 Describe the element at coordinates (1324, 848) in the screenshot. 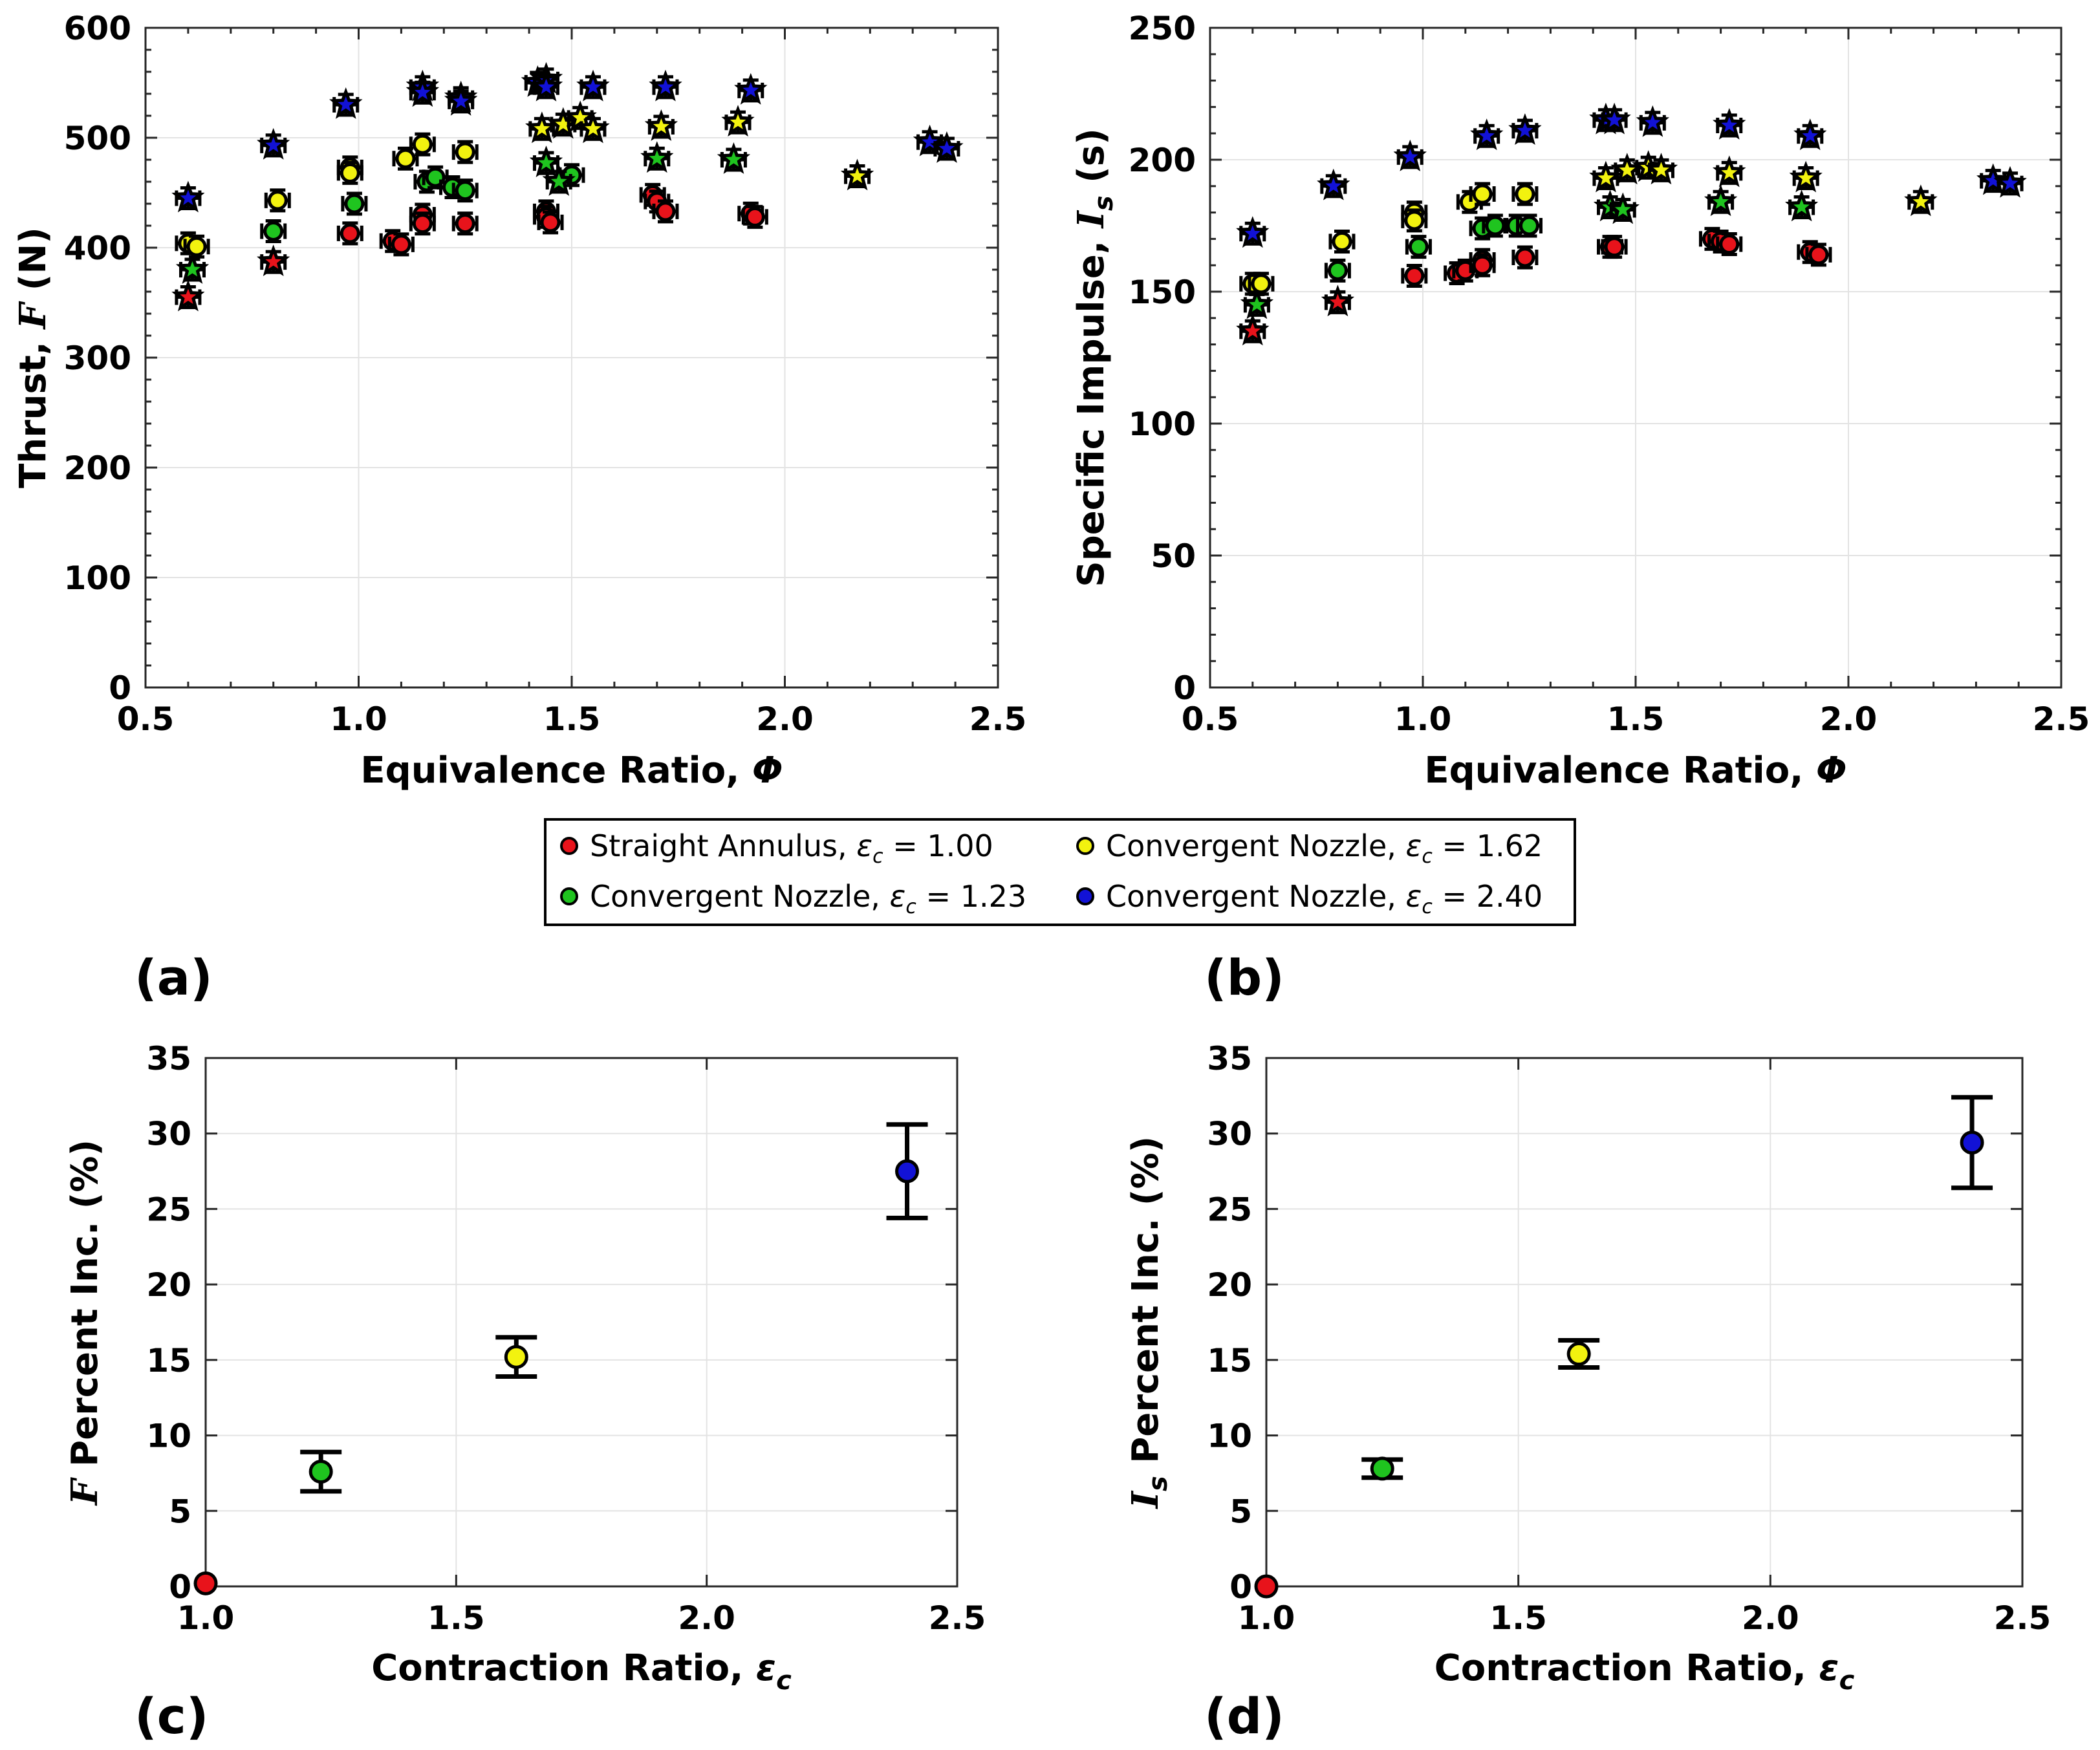

I see `legend-label: Convergent Nozzle, εc = 1.62` at that location.